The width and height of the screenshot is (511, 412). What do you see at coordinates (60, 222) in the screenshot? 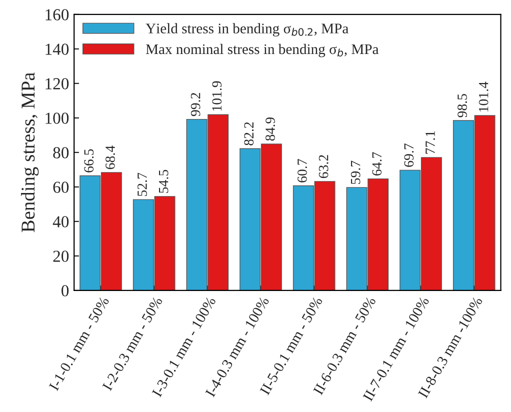
I see `y-tick-label: 40` at bounding box center [60, 222].